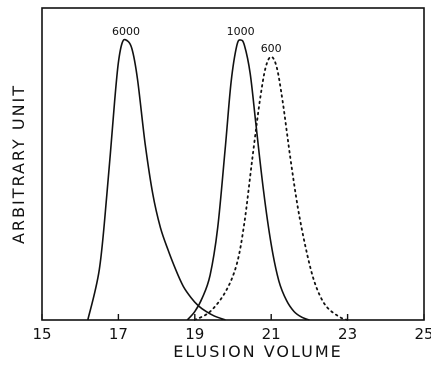 This screenshot has width=431, height=365. What do you see at coordinates (41, 334) in the screenshot?
I see `x-tick-label-15: 15` at bounding box center [41, 334].